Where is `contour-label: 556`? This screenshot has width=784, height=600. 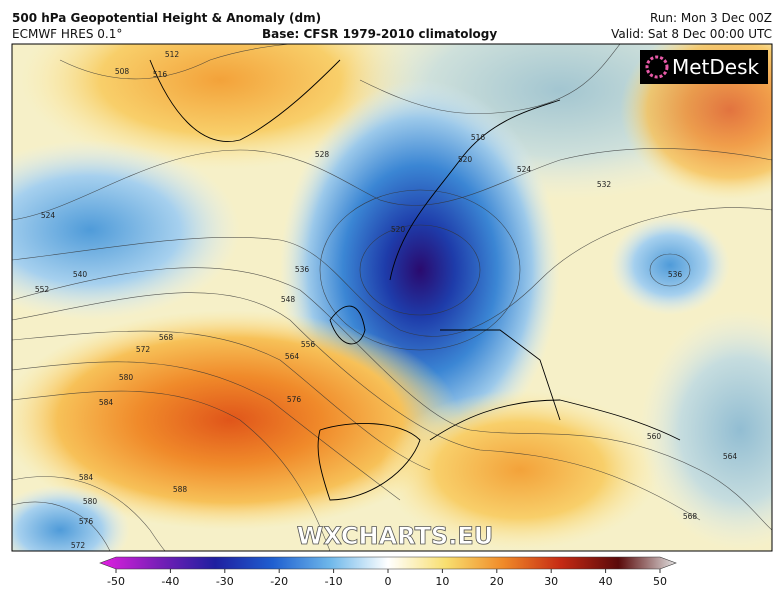
contour-label: 556 is located at coordinates (308, 344).